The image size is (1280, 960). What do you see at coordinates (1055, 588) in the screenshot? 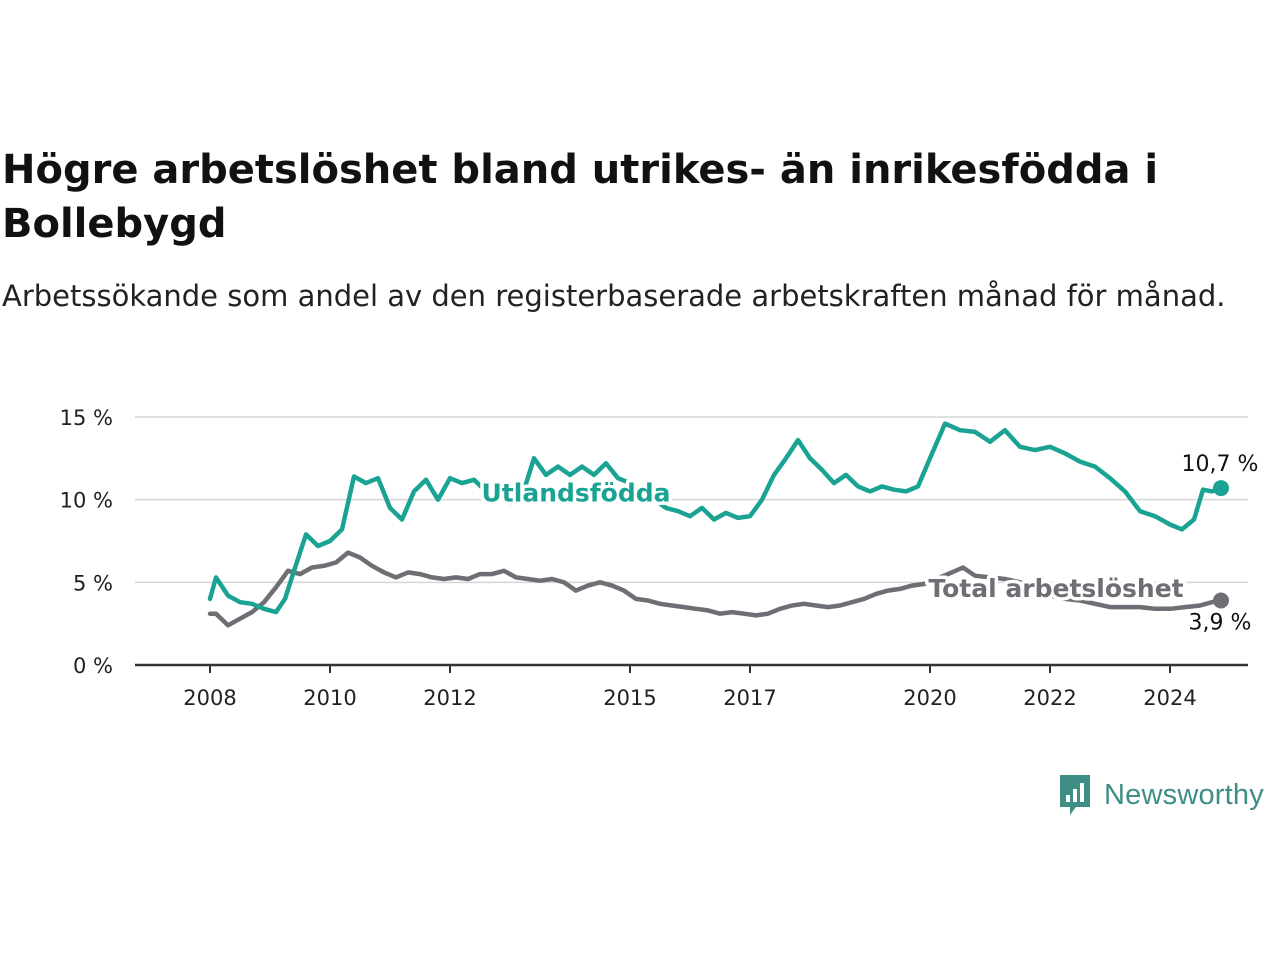
I see `series-name-label: Total arbetslöshet` at bounding box center [1055, 588].